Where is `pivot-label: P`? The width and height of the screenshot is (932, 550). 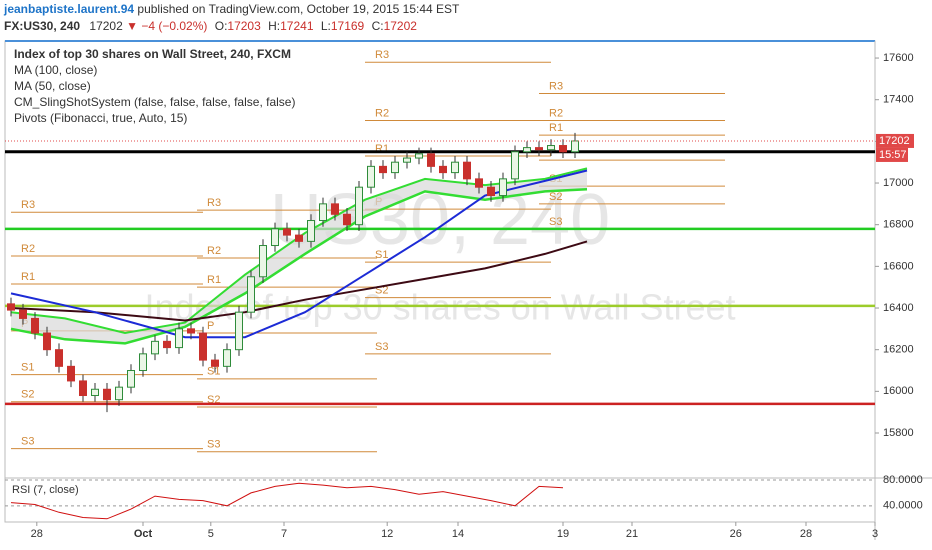
pivot-label: P is located at coordinates (210, 326).